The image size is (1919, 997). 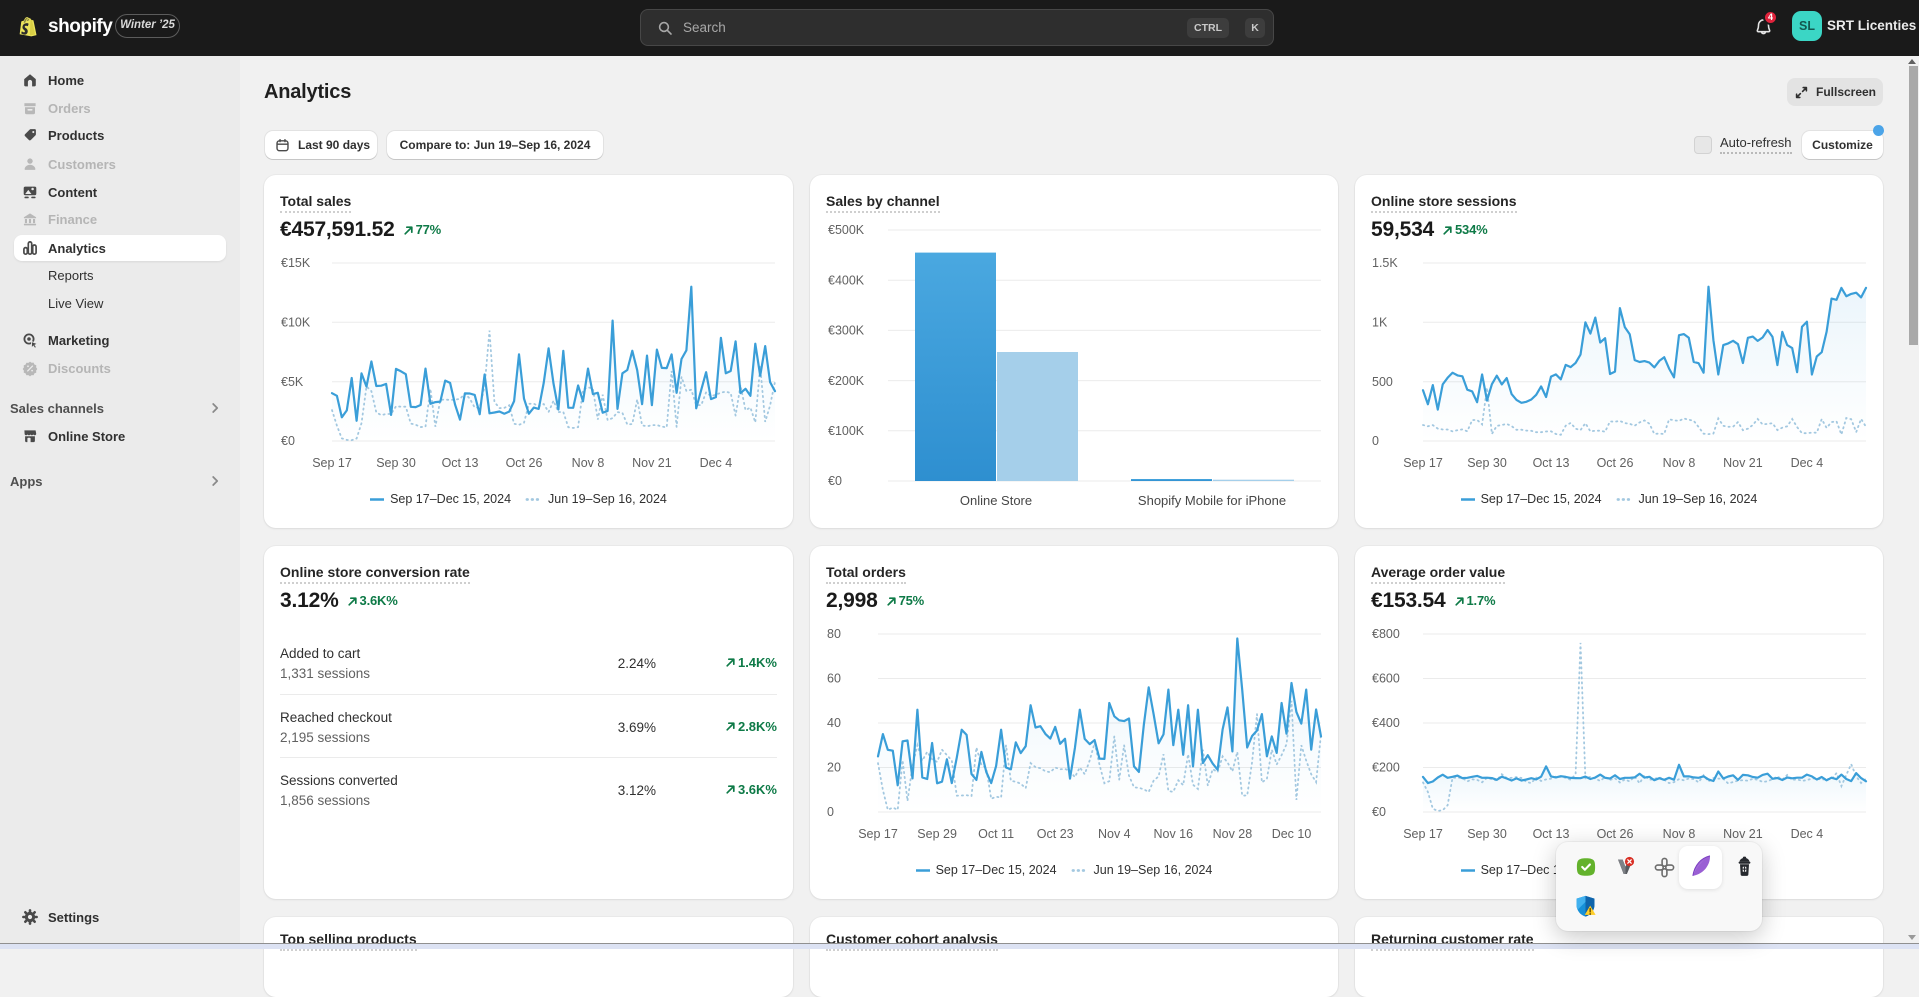 I want to click on svg-text: 60, so click(x=834, y=679).